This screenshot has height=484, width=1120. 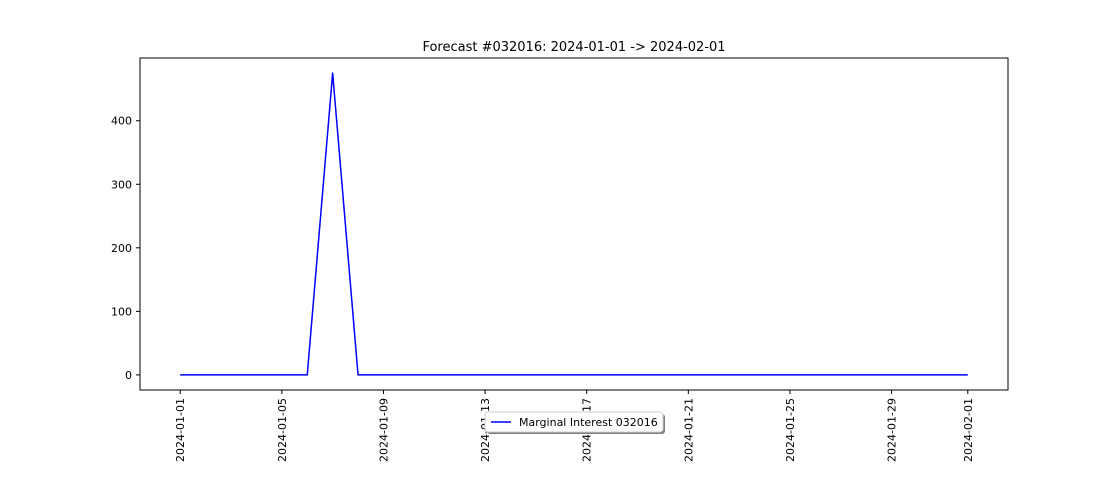 I want to click on legend-box, so click(x=574, y=422).